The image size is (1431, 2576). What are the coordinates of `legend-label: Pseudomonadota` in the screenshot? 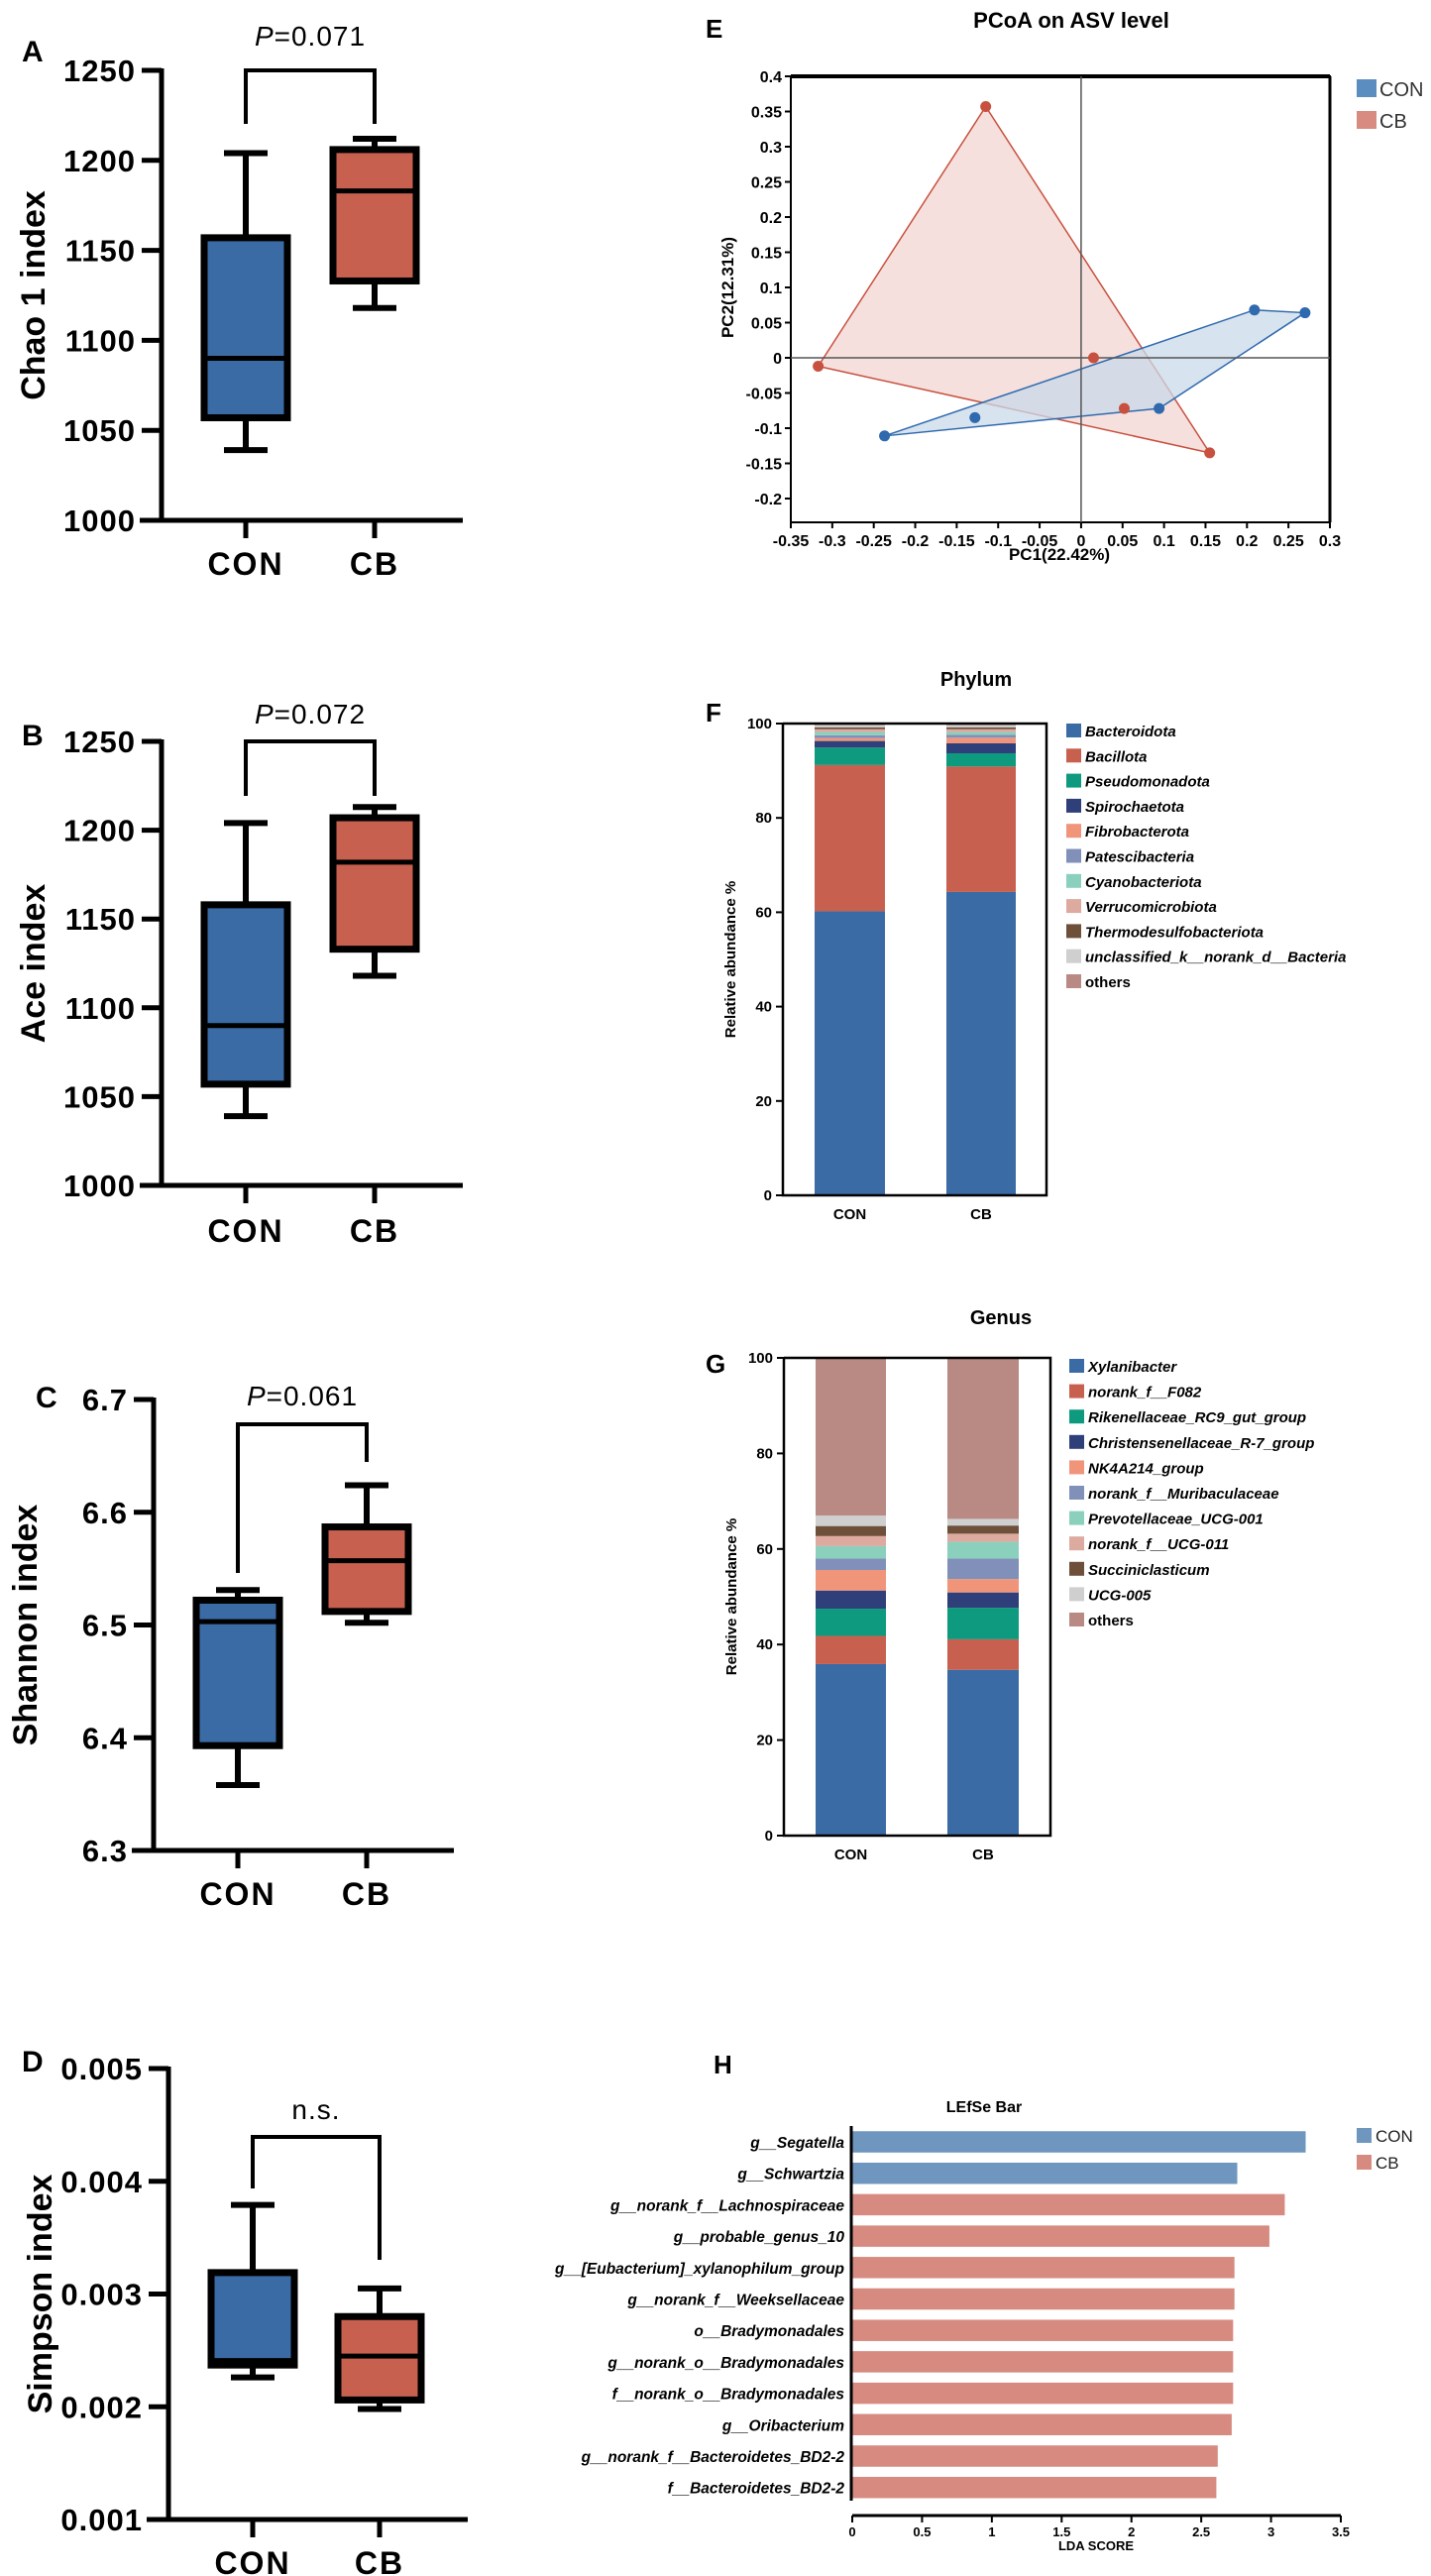 It's located at (1147, 782).